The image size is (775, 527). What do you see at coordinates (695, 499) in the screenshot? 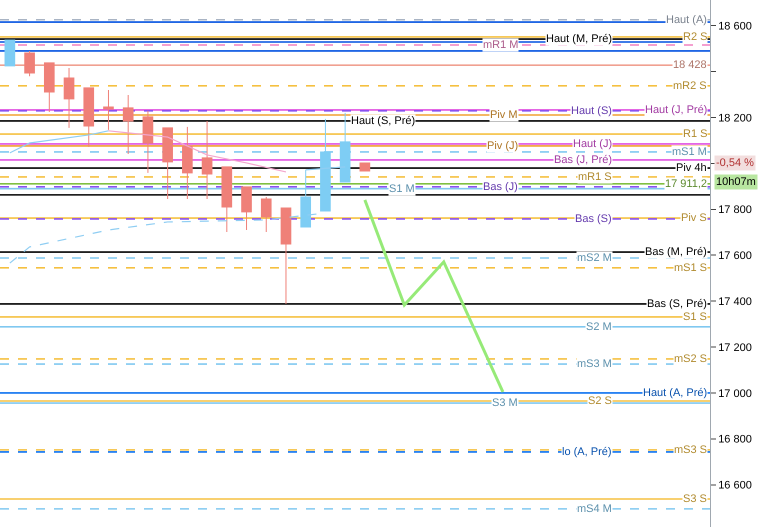
I see `ref-line-label: S3 S` at bounding box center [695, 499].